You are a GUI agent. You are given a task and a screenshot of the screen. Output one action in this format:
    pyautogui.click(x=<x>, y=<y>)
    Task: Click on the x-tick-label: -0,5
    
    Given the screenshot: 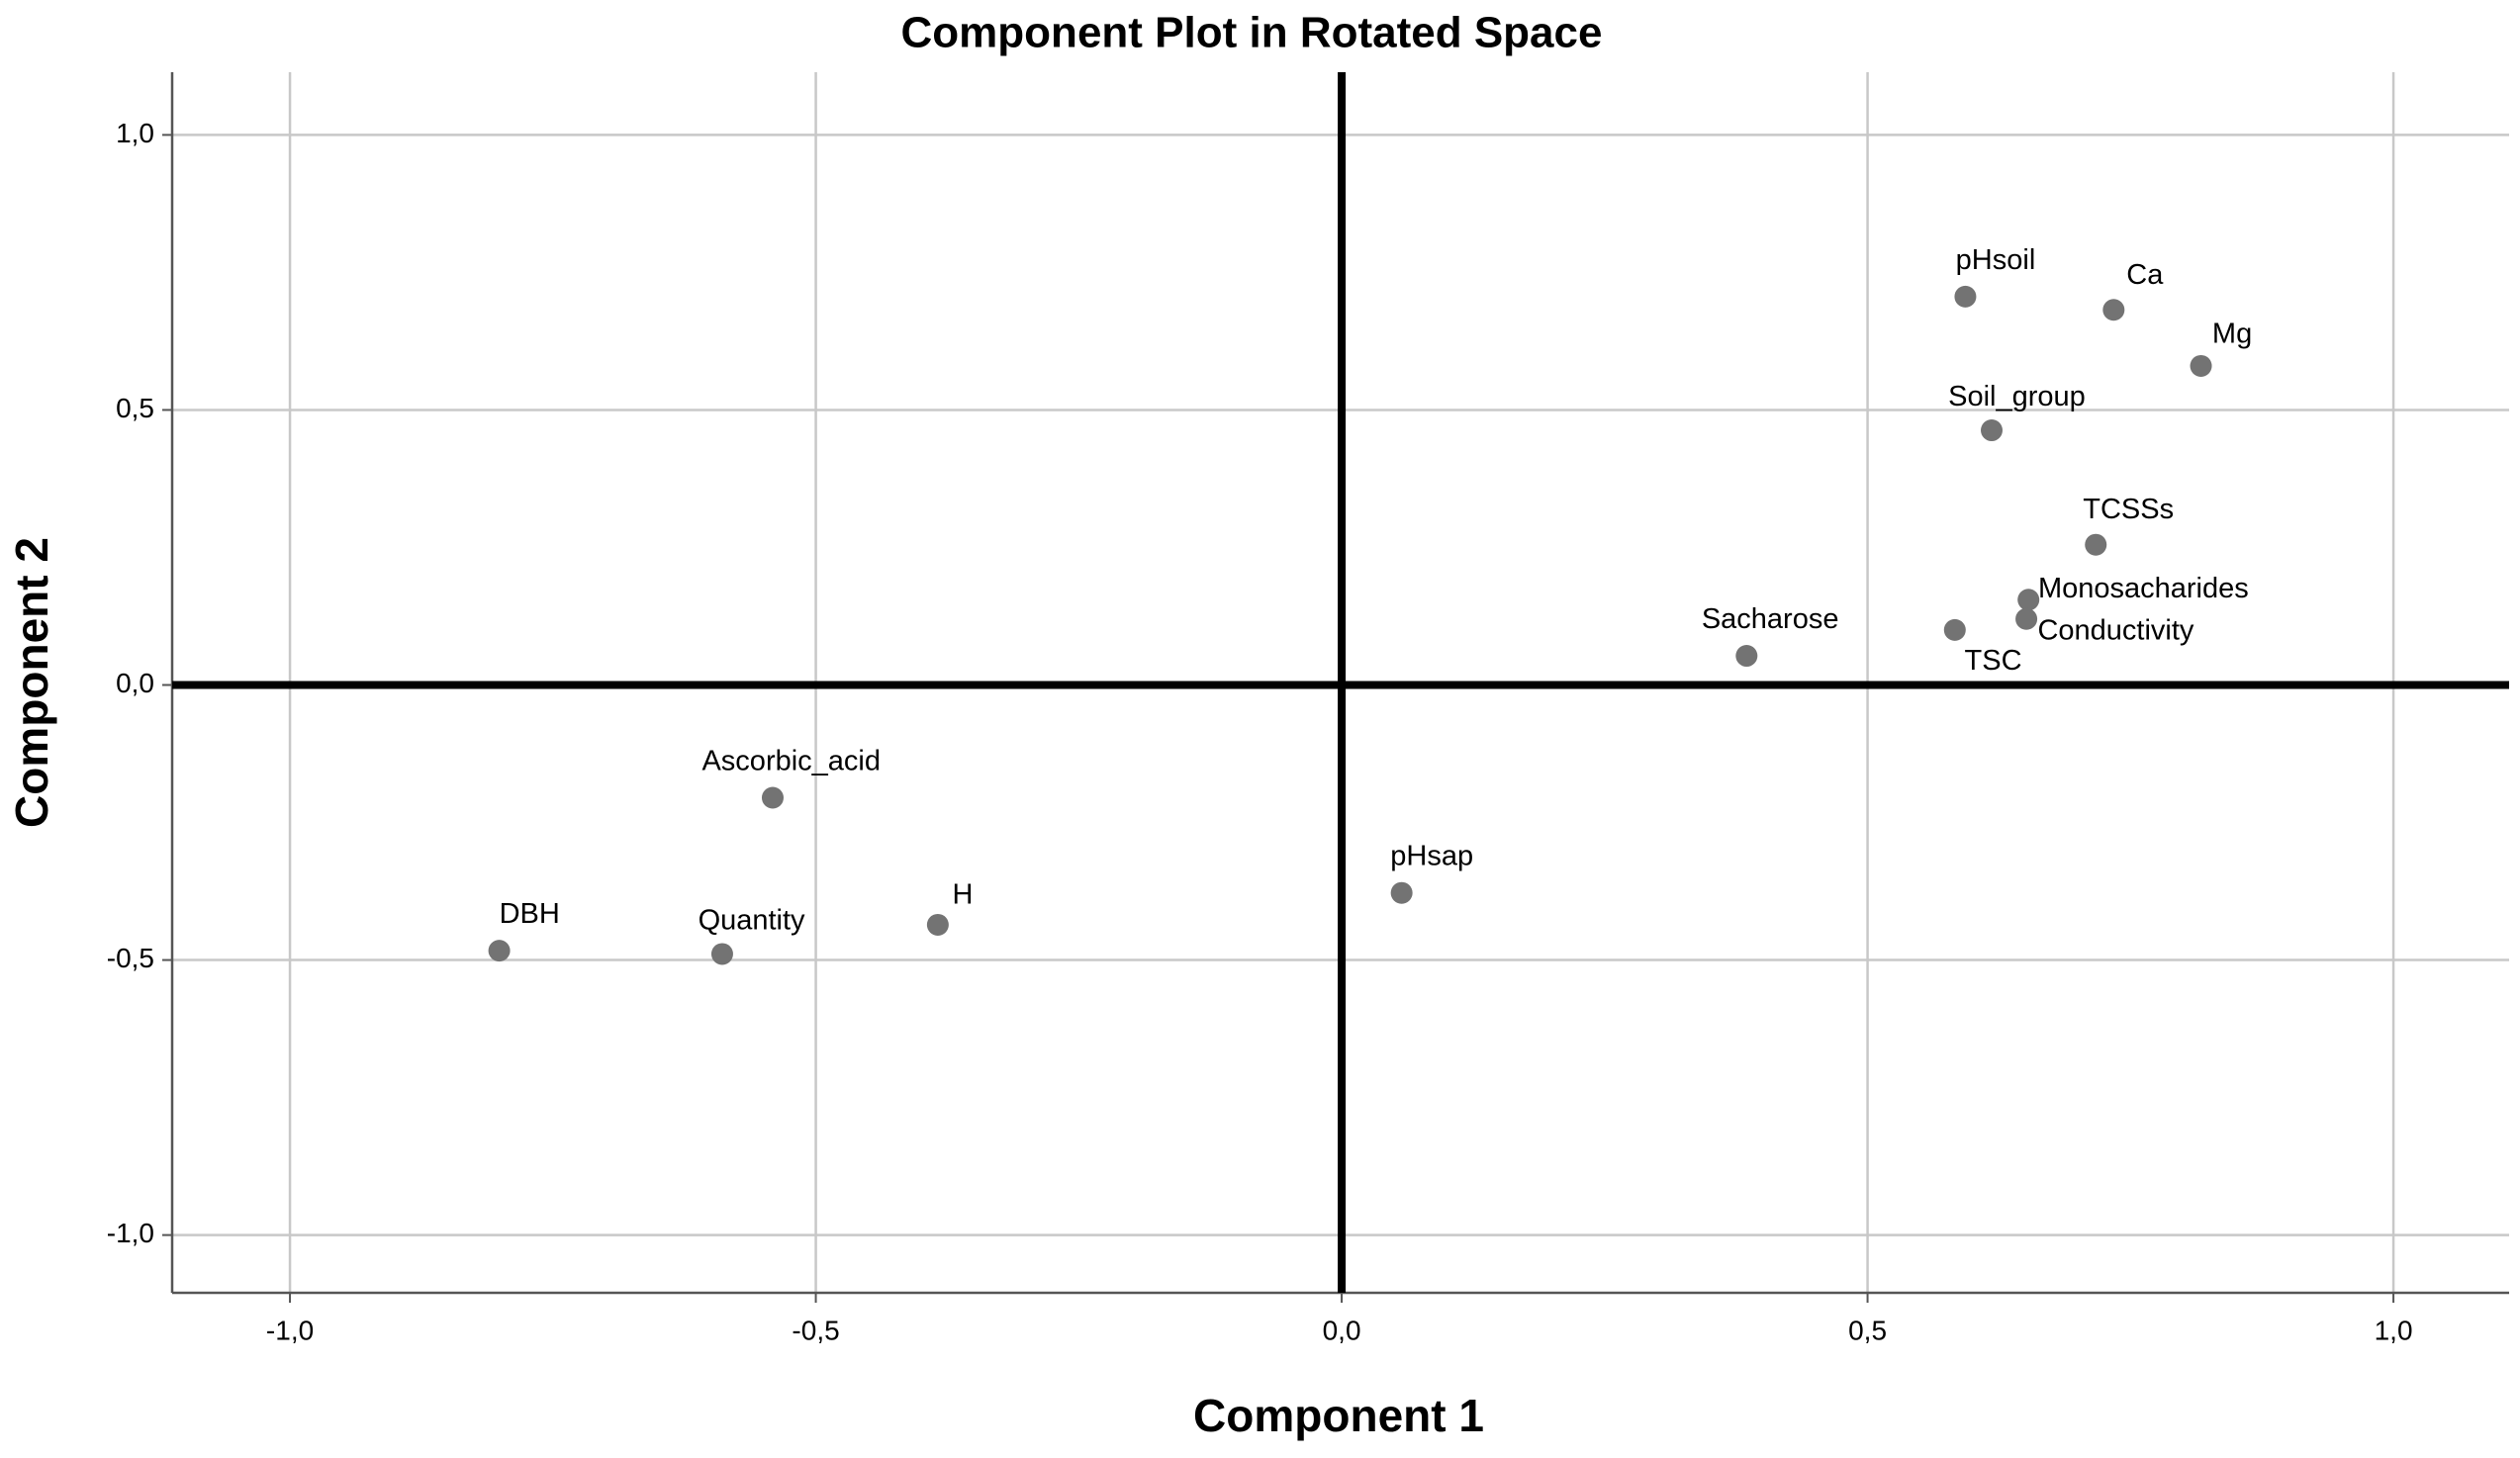 What is the action you would take?
    pyautogui.click(x=815, y=1330)
    